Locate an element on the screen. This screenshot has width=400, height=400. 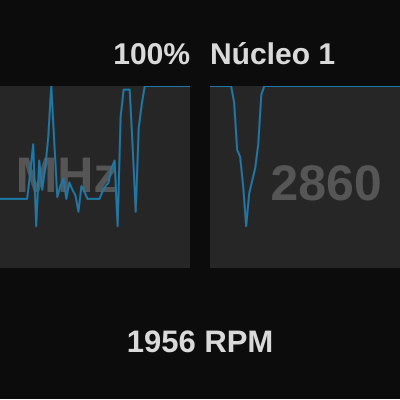
chart-title: 100% is located at coordinates (151, 54).